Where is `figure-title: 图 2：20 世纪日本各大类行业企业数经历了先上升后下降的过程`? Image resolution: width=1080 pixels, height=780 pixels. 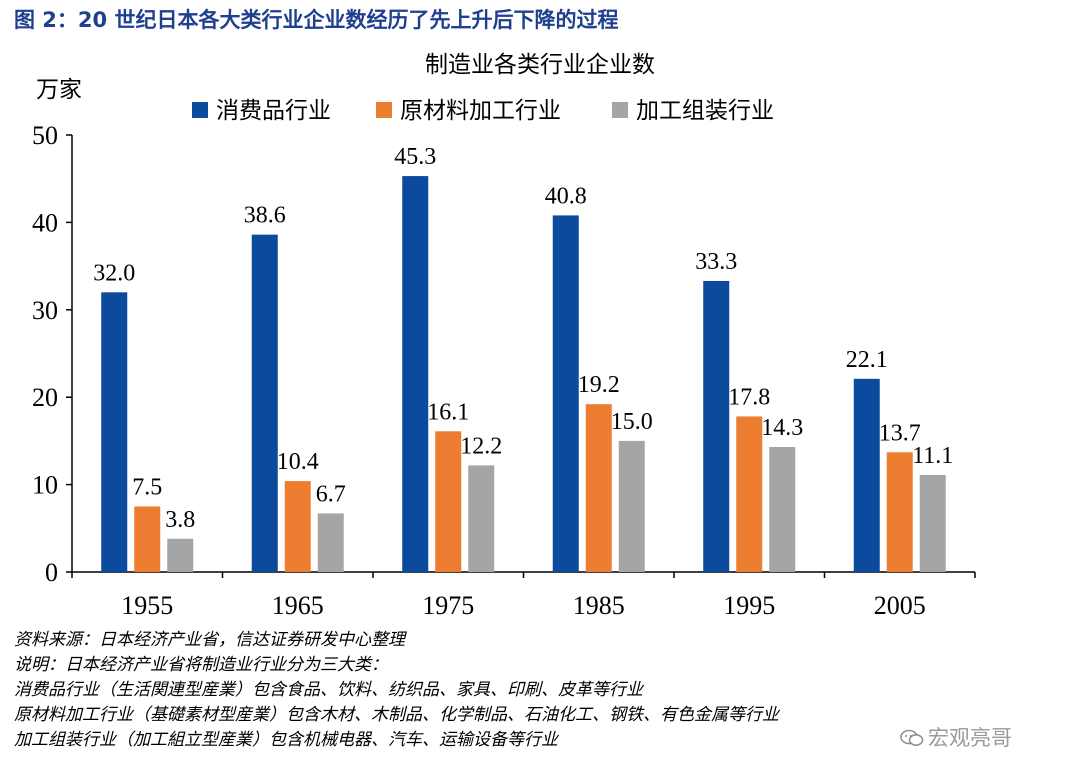
figure-title: 图 2：20 世纪日本各大类行业企业数经历了先上升后下降的过程 is located at coordinates (316, 20).